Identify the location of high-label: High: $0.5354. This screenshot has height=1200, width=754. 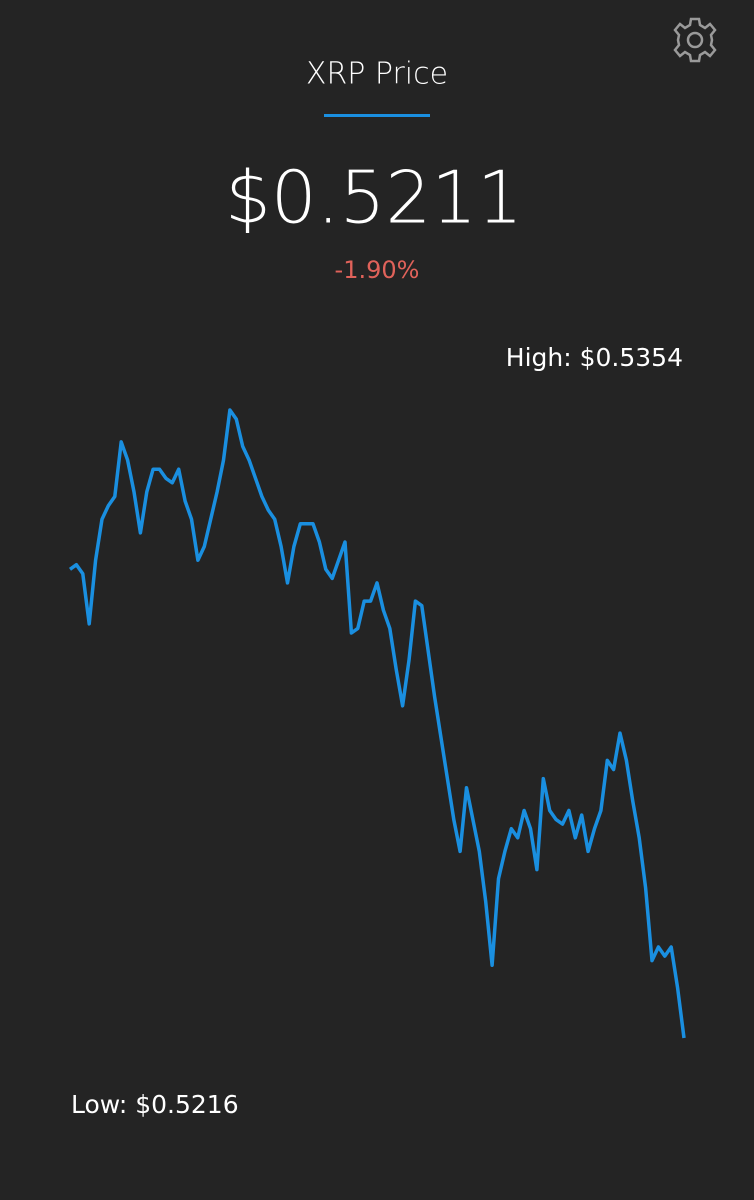
(594, 357).